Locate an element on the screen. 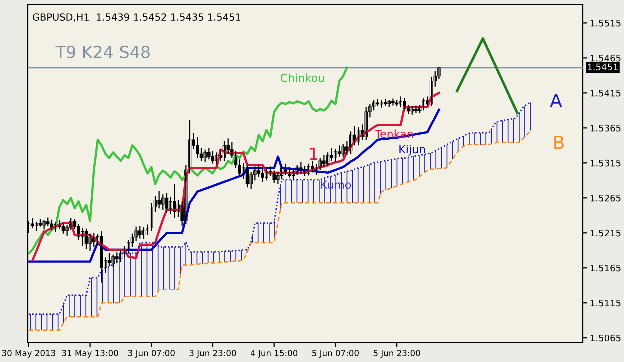 The width and height of the screenshot is (624, 362). y-tick-label: 1.5415 is located at coordinates (605, 93).